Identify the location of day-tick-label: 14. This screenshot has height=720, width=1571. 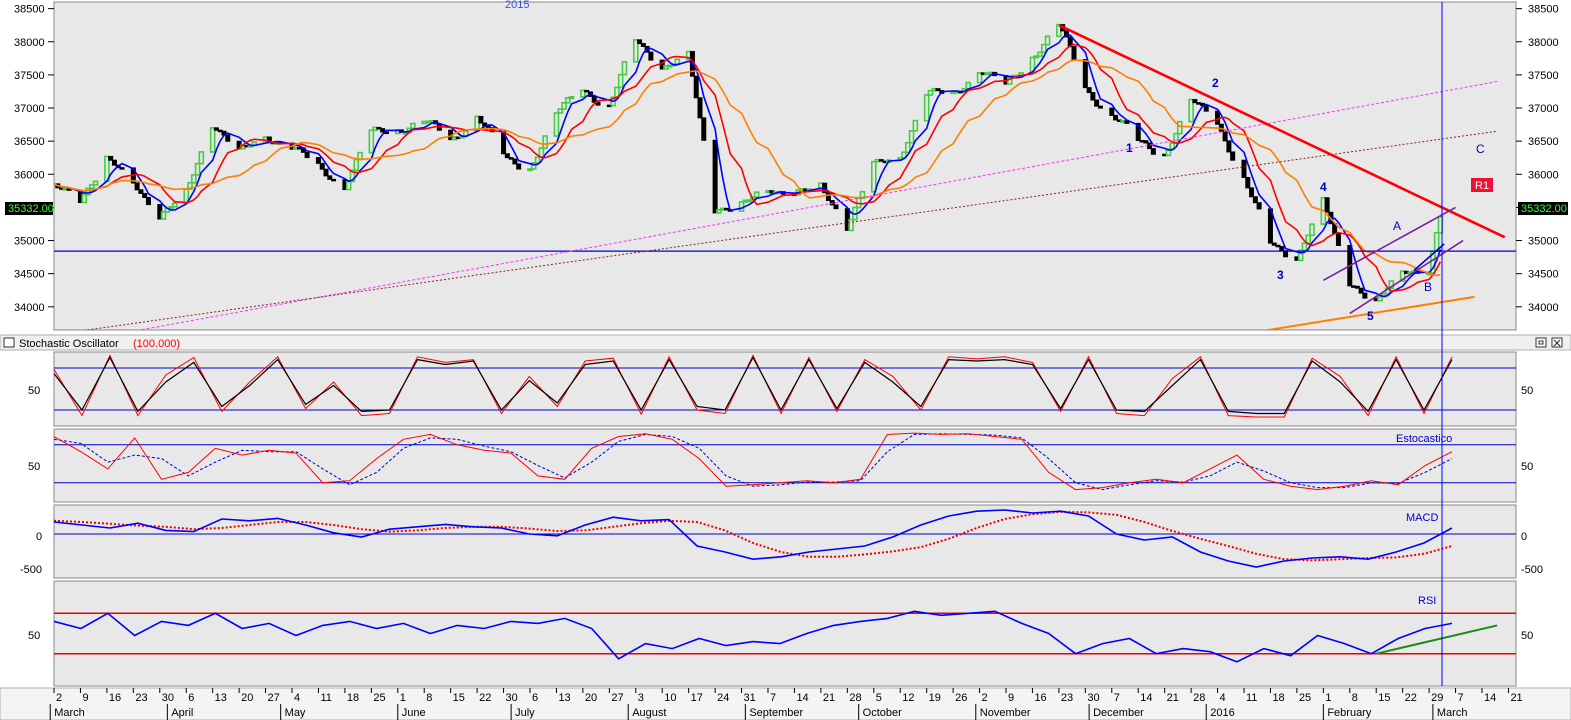
(1146, 698).